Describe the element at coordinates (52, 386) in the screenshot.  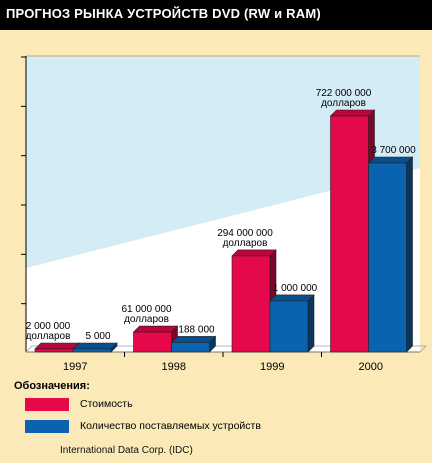
I see `legend-title: Обозначения:` at that location.